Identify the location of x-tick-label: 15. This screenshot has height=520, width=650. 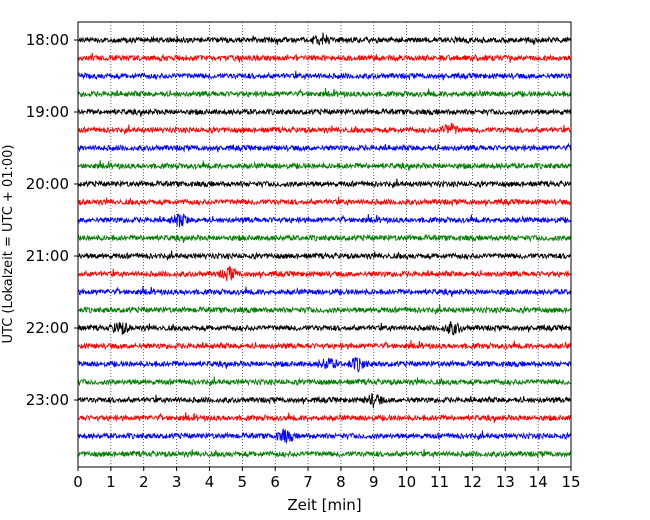
(570, 482).